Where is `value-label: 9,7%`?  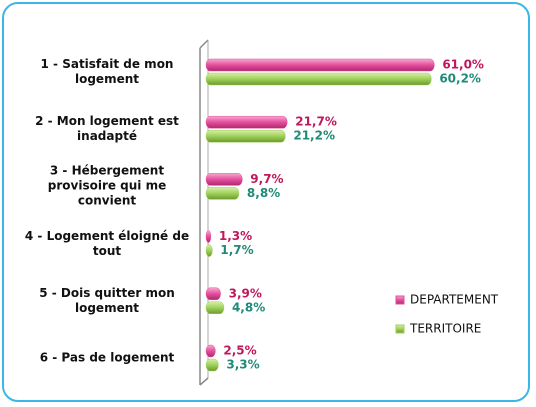 value-label: 9,7% is located at coordinates (266, 179).